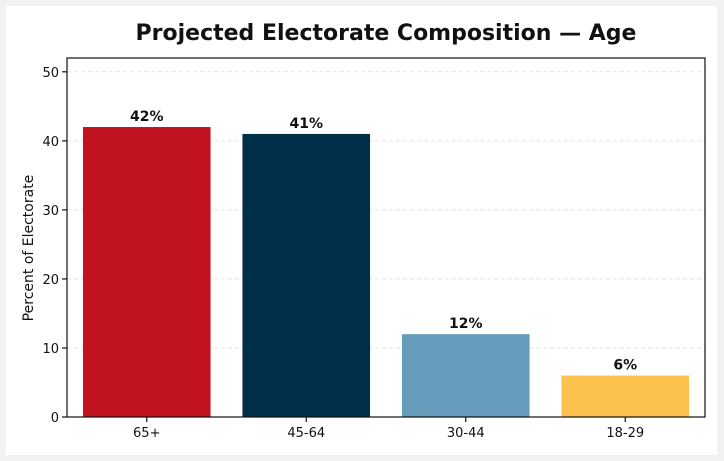 This screenshot has height=461, width=724. I want to click on y-tick-label: 0, so click(55, 418).